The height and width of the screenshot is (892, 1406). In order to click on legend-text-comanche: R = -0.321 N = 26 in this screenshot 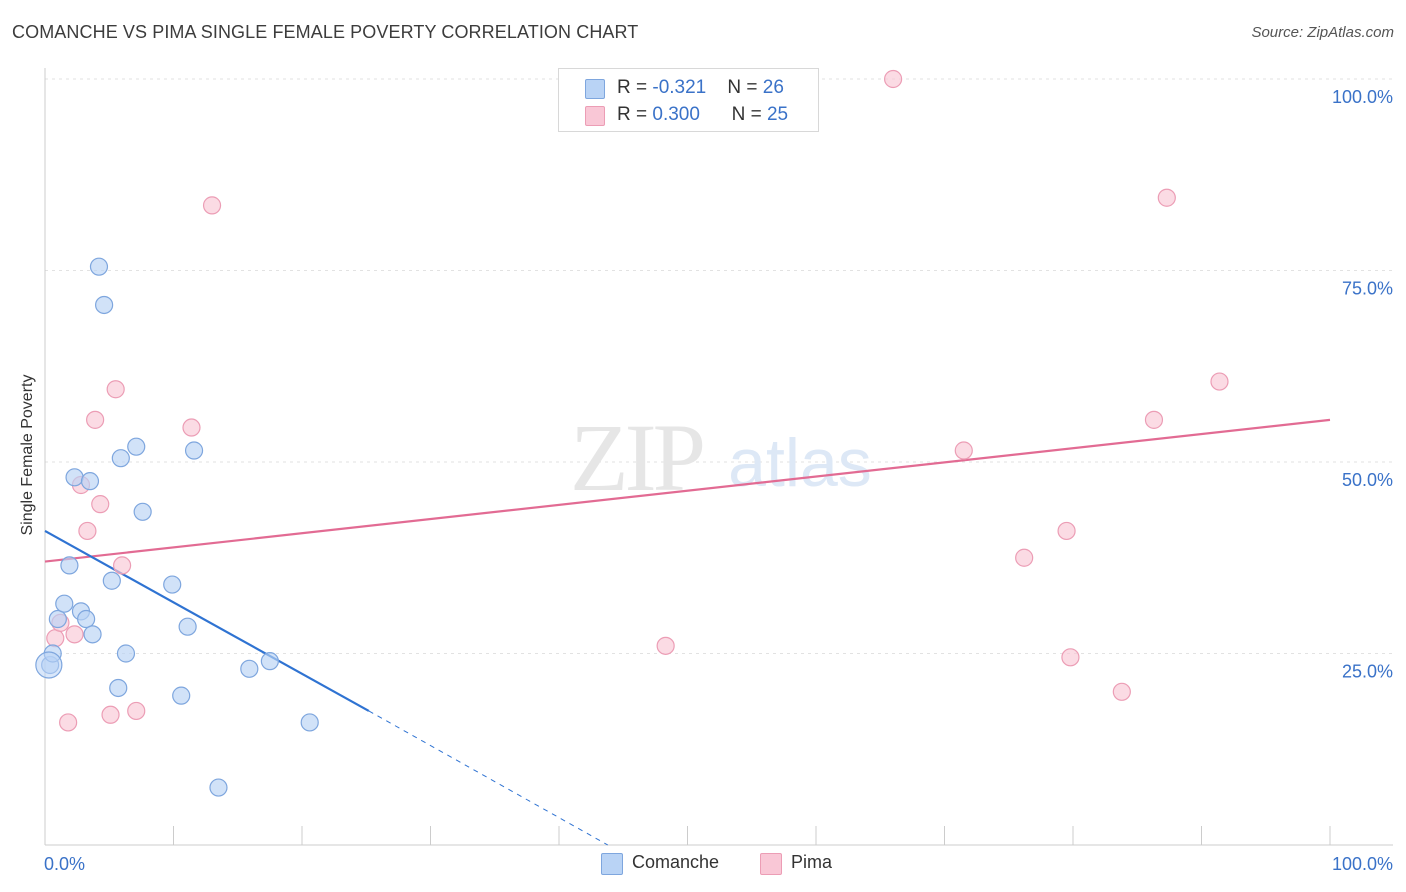, I will do `click(700, 88)`.